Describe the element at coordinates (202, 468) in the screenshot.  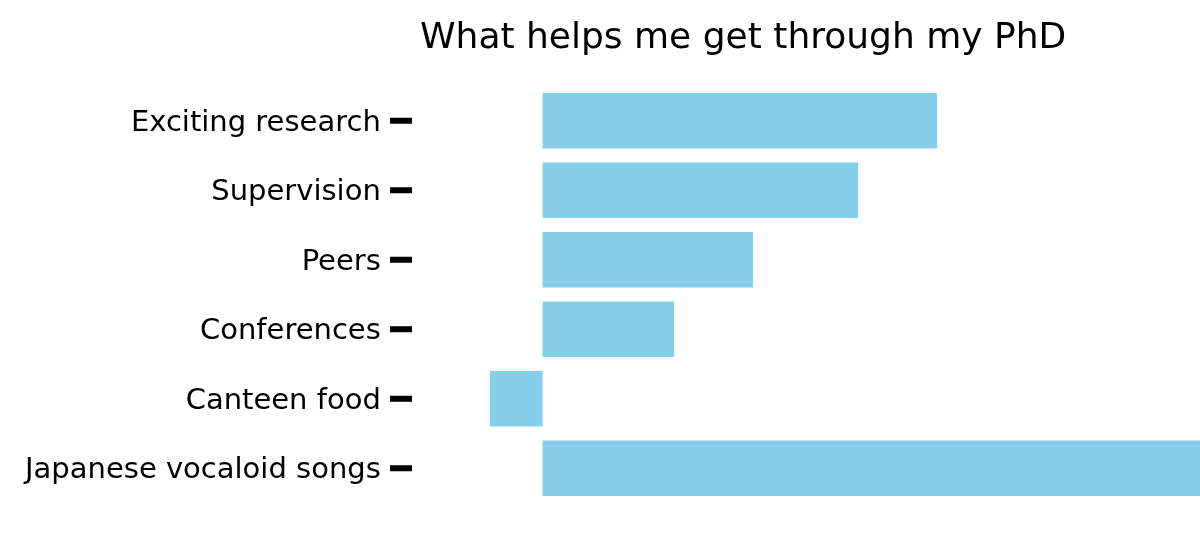
I see `y-tick-label: Japanese vocaloid songs` at that location.